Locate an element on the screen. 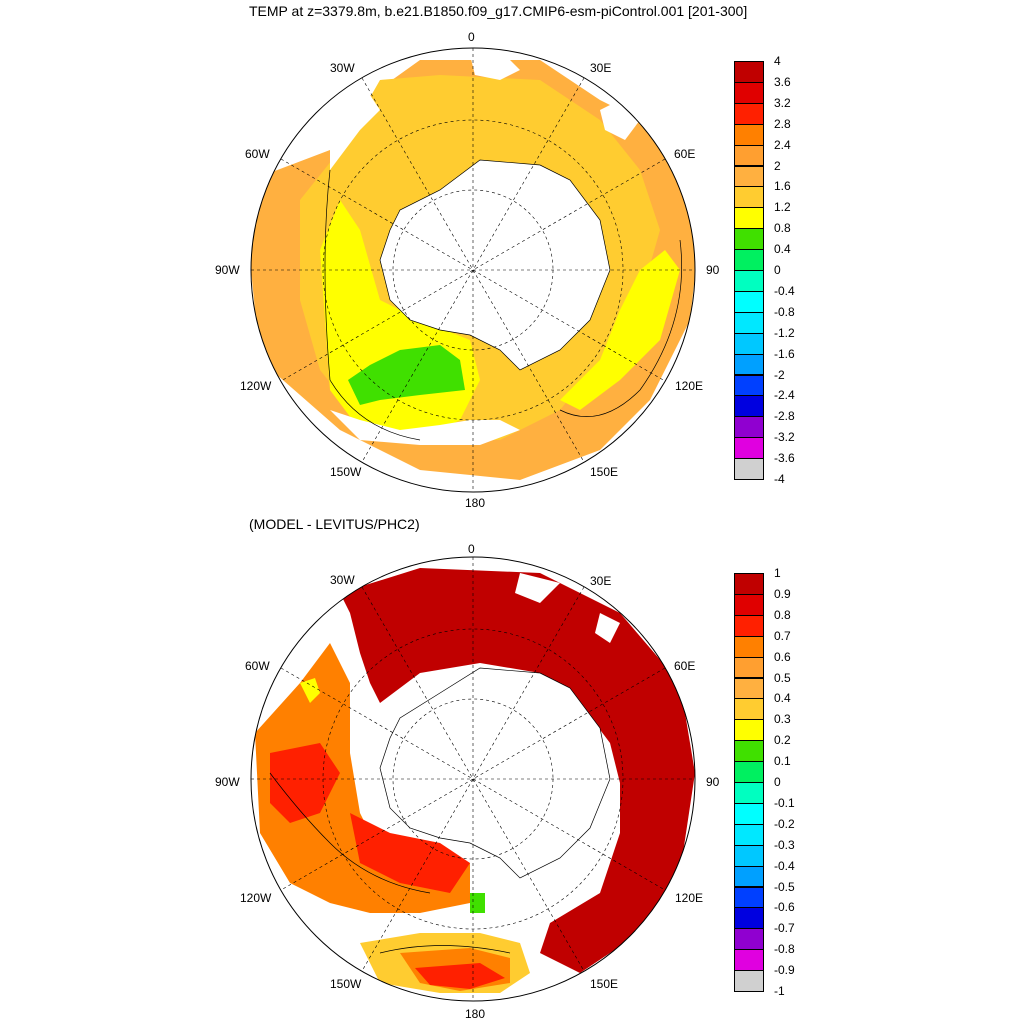 This screenshot has height=1024, width=1024. colorbar-label: 2 is located at coordinates (777, 165).